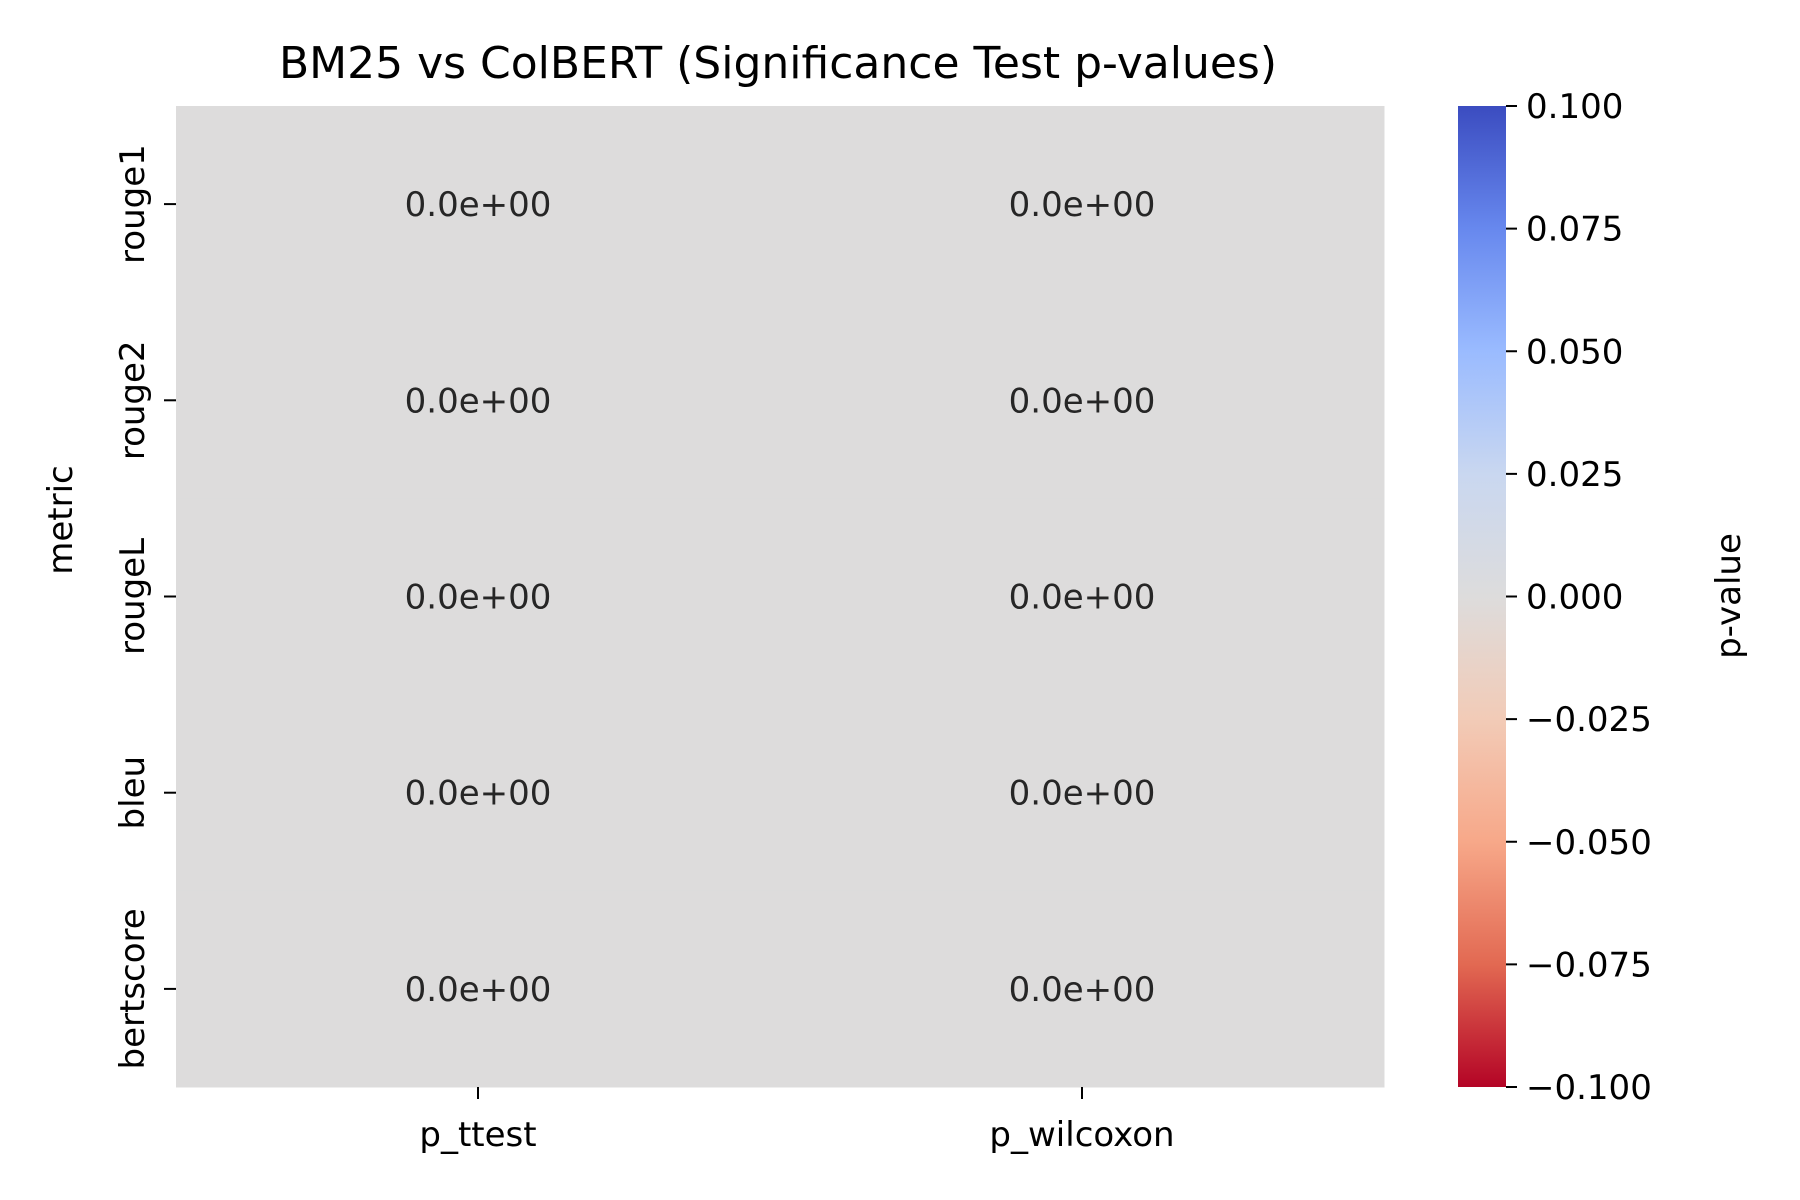 Image resolution: width=1800 pixels, height=1200 pixels. I want to click on colorbar-tick-label: 0.025, so click(1574, 475).